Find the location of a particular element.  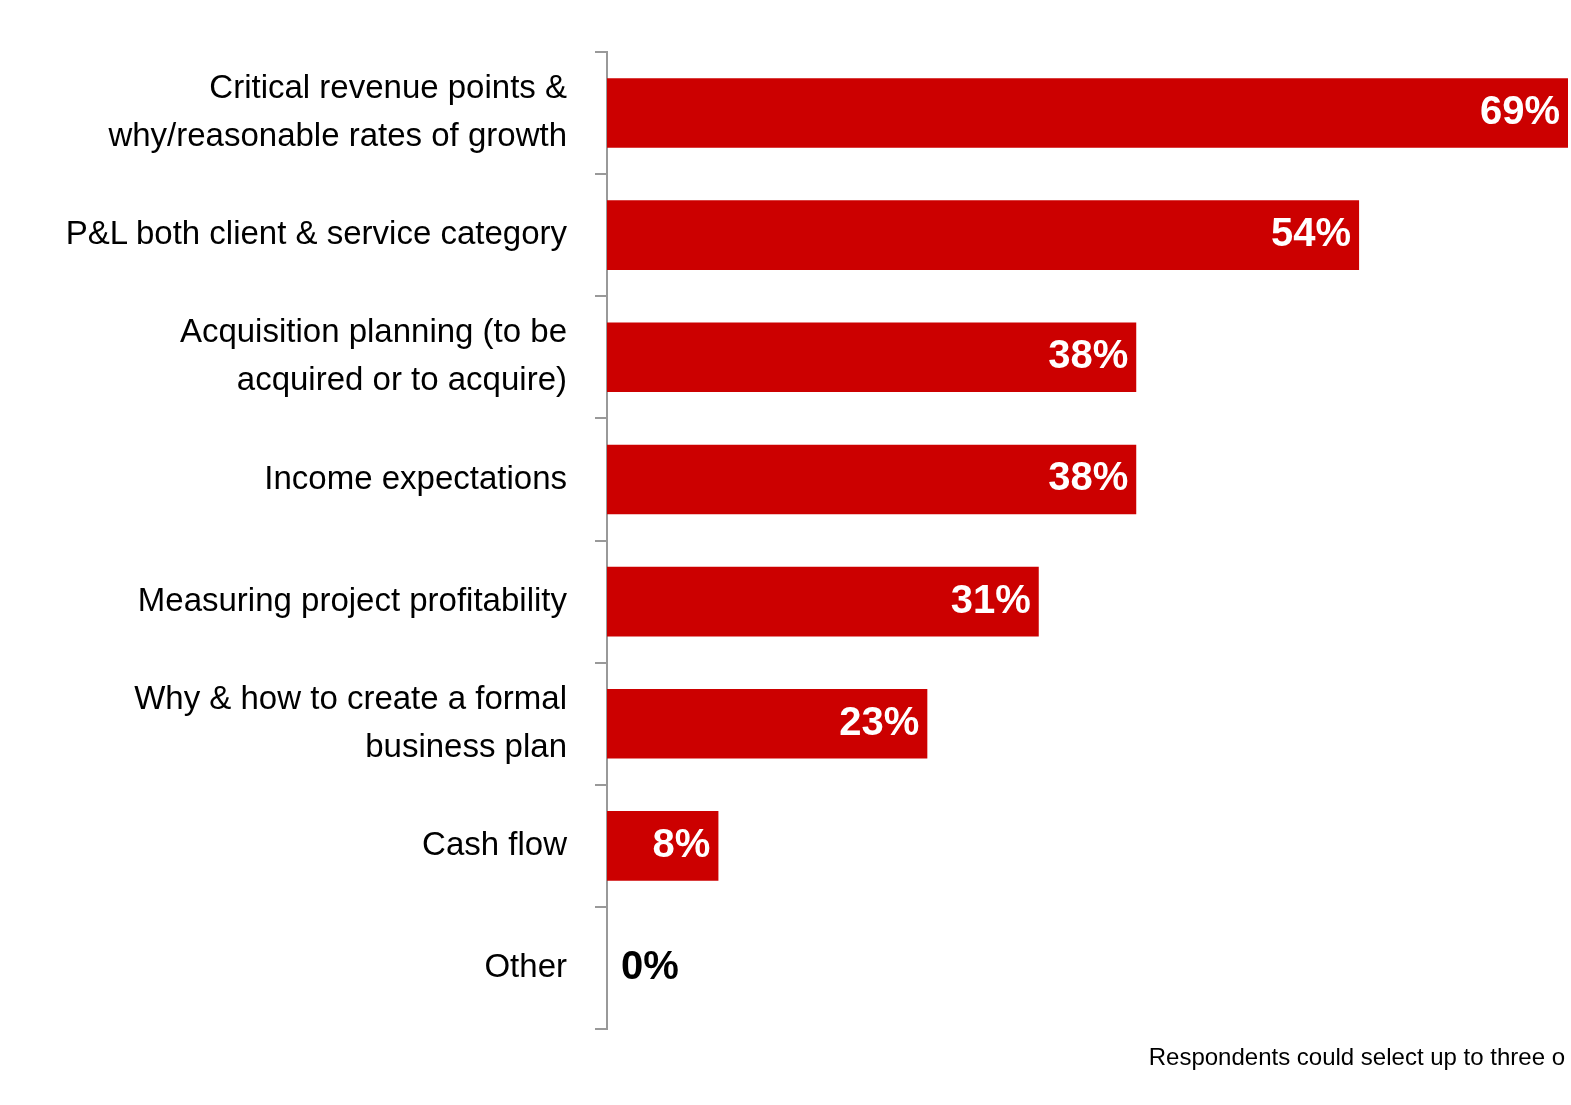

data-label: 69% is located at coordinates (1519, 110).